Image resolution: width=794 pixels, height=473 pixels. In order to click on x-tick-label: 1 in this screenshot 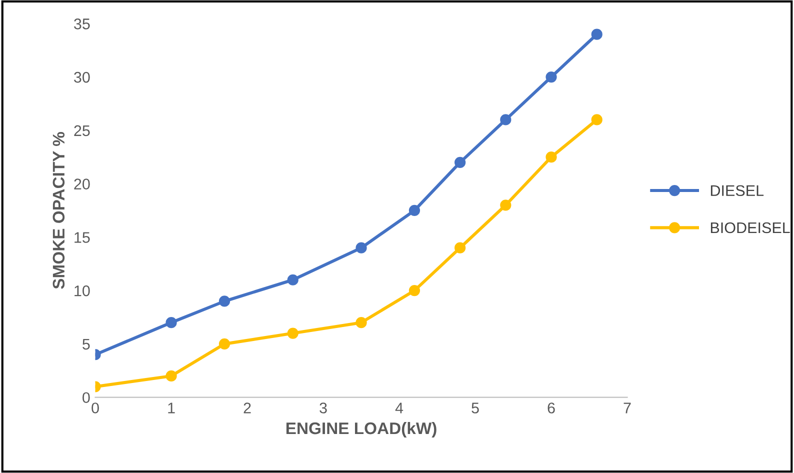, I will do `click(171, 408)`.